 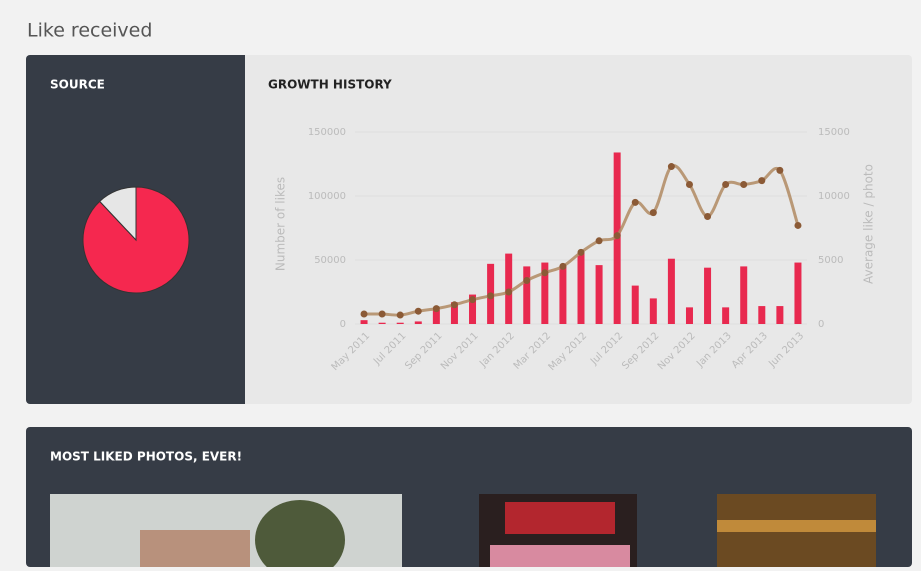 I want to click on y2-tick-label: 5000, so click(x=830, y=260).